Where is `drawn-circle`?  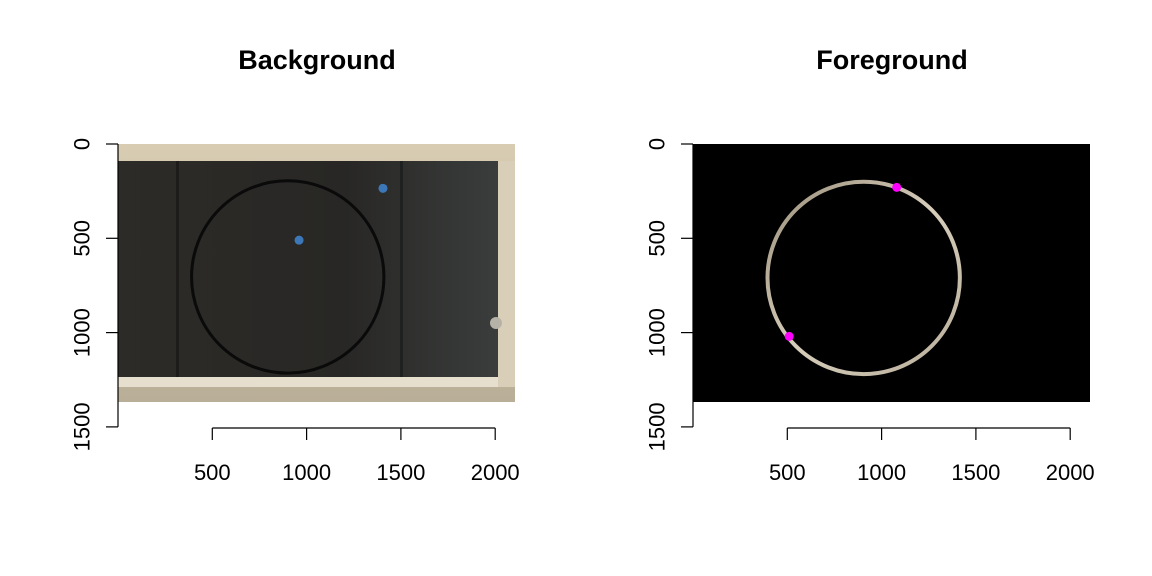 drawn-circle is located at coordinates (288, 277).